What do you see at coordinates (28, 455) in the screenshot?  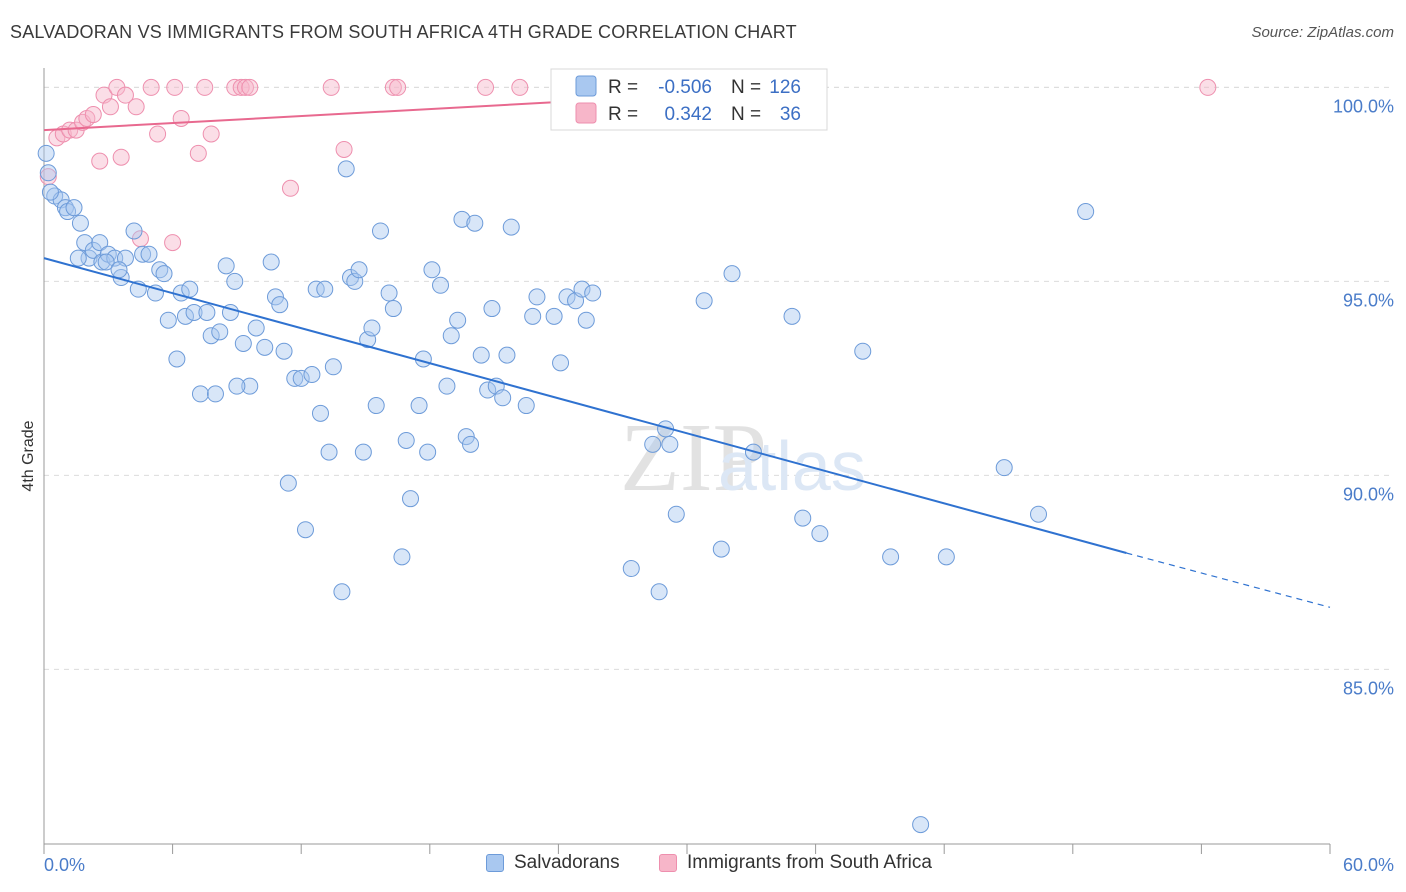 I see `y-axis-label: 4th Grade` at bounding box center [28, 455].